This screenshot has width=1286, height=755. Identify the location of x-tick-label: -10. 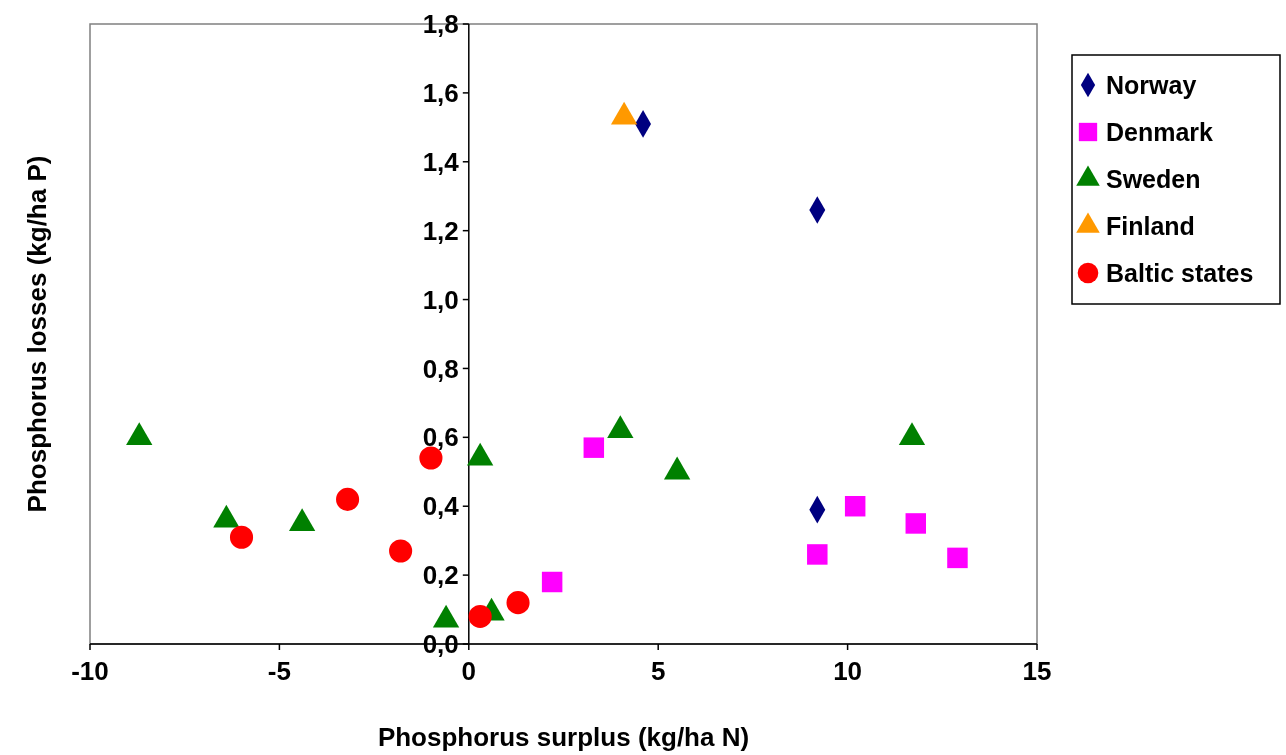
(90, 671).